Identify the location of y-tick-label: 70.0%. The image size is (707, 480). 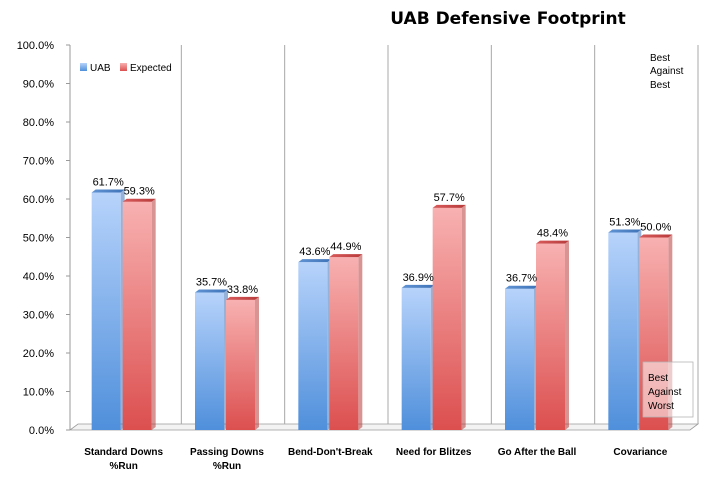
(38, 162).